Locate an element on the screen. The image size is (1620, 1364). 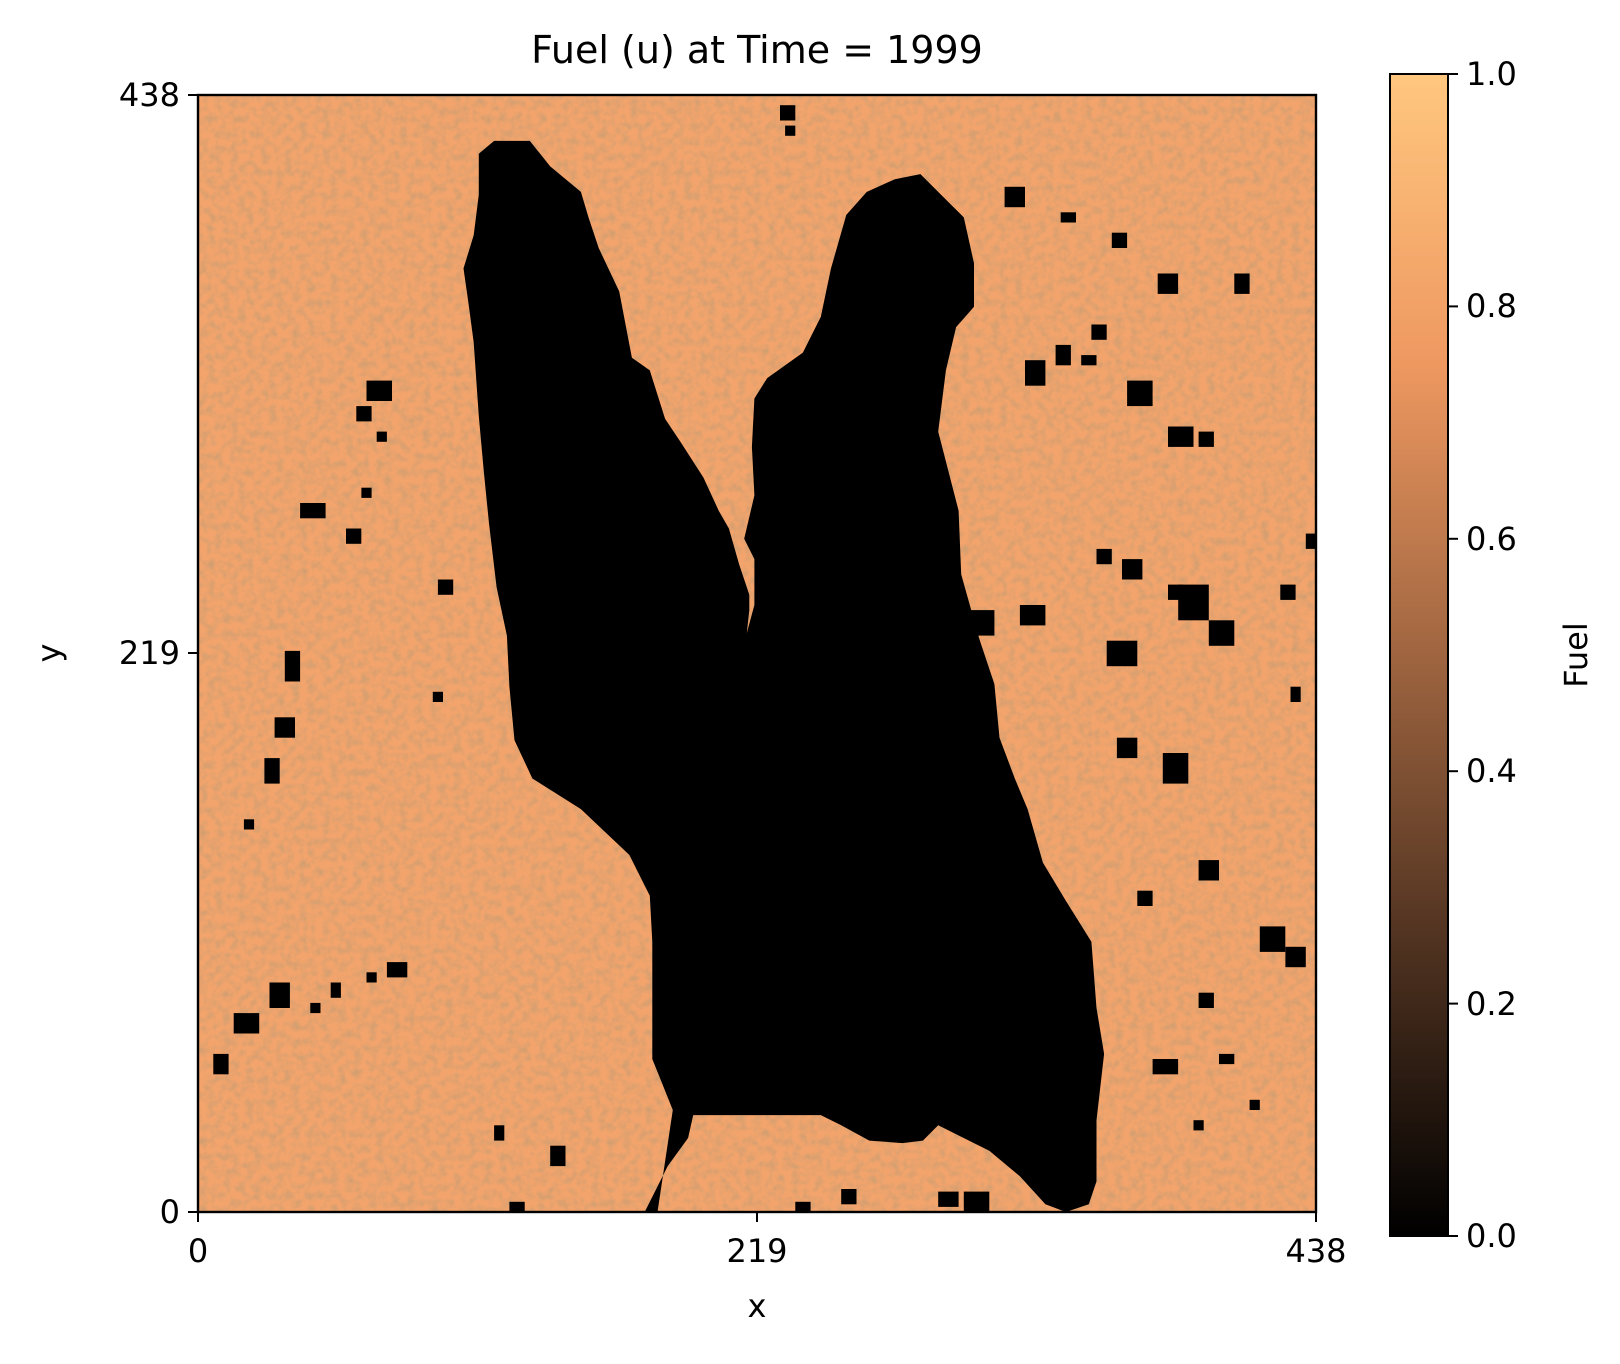
colorbar-tick-label: 0.0 is located at coordinates (1491, 1236).